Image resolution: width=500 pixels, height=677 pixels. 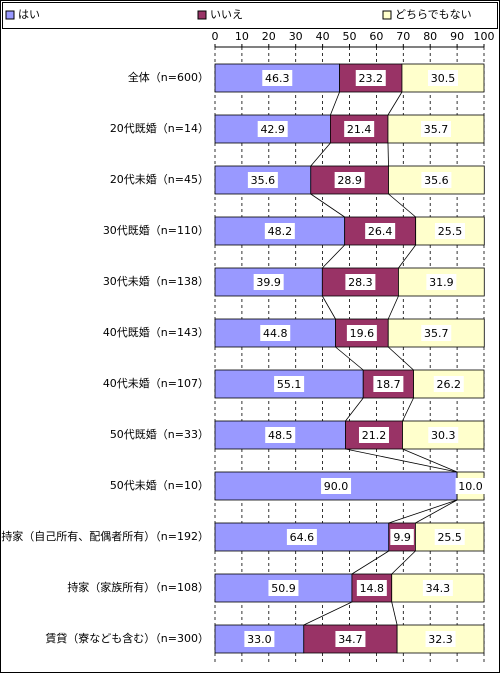 I want to click on legend-box, so click(x=250, y=15).